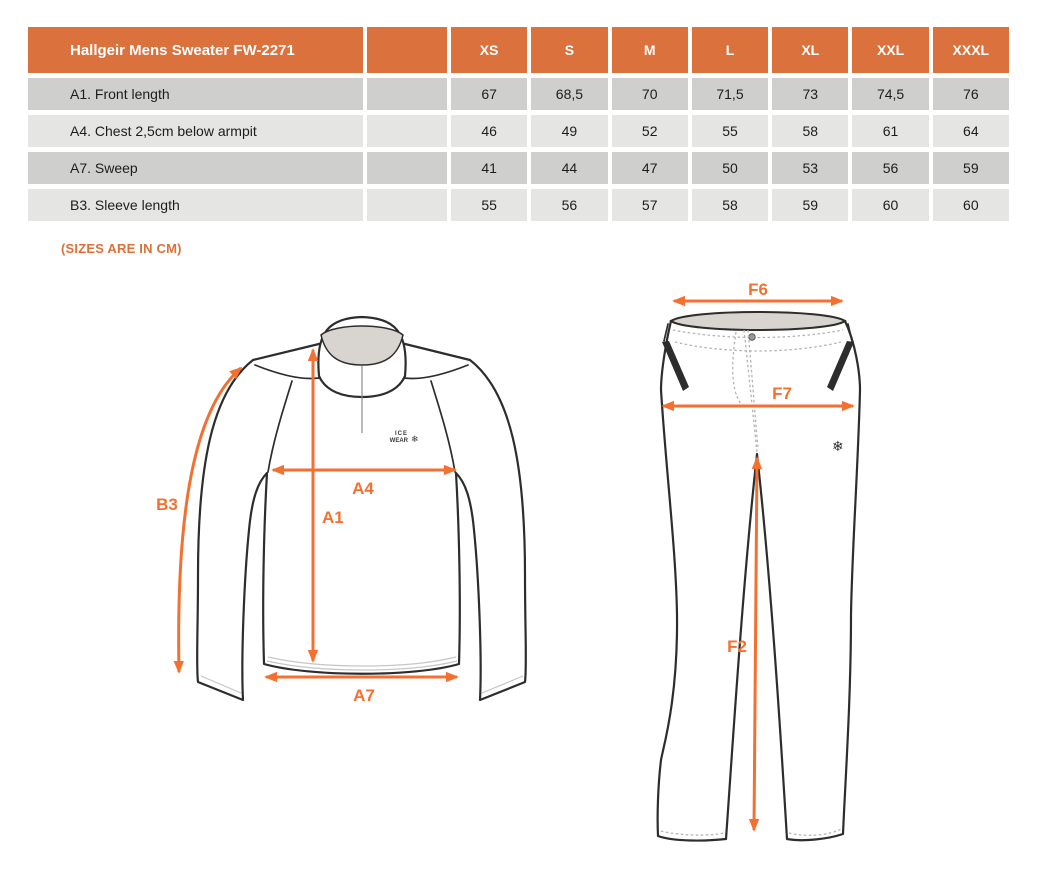  Describe the element at coordinates (195, 168) in the screenshot. I see `row-label-sweep: A7. Sweep` at that location.